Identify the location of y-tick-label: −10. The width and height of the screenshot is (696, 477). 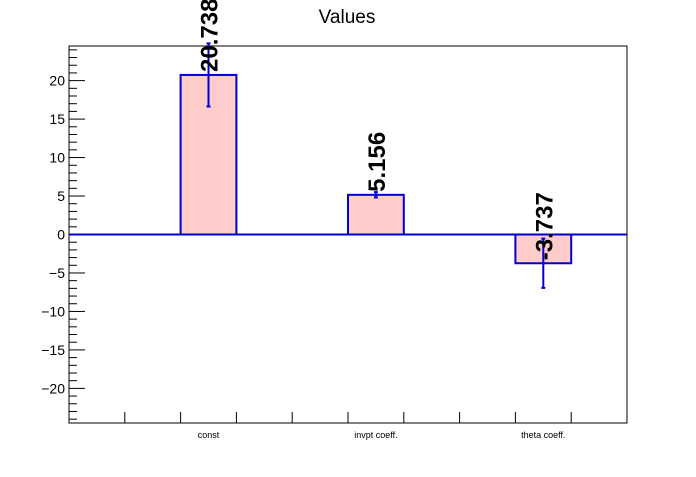
(53, 311).